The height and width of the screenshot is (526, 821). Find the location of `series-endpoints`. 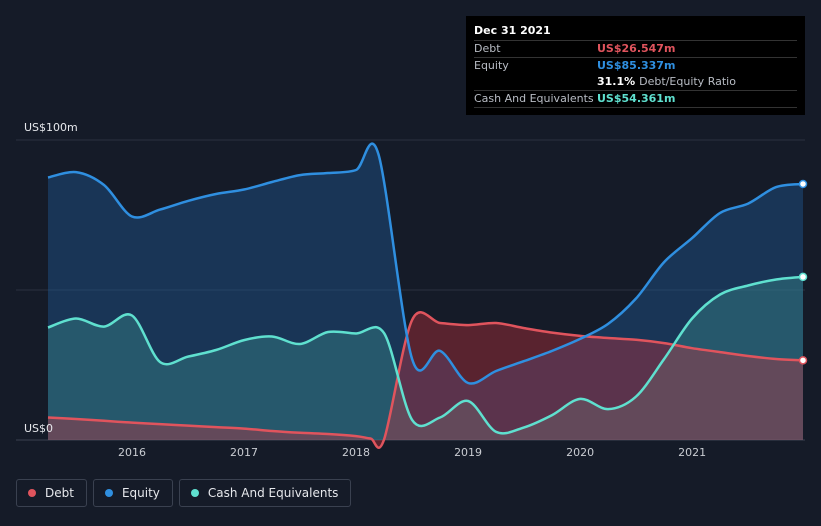

series-endpoints is located at coordinates (803, 272).